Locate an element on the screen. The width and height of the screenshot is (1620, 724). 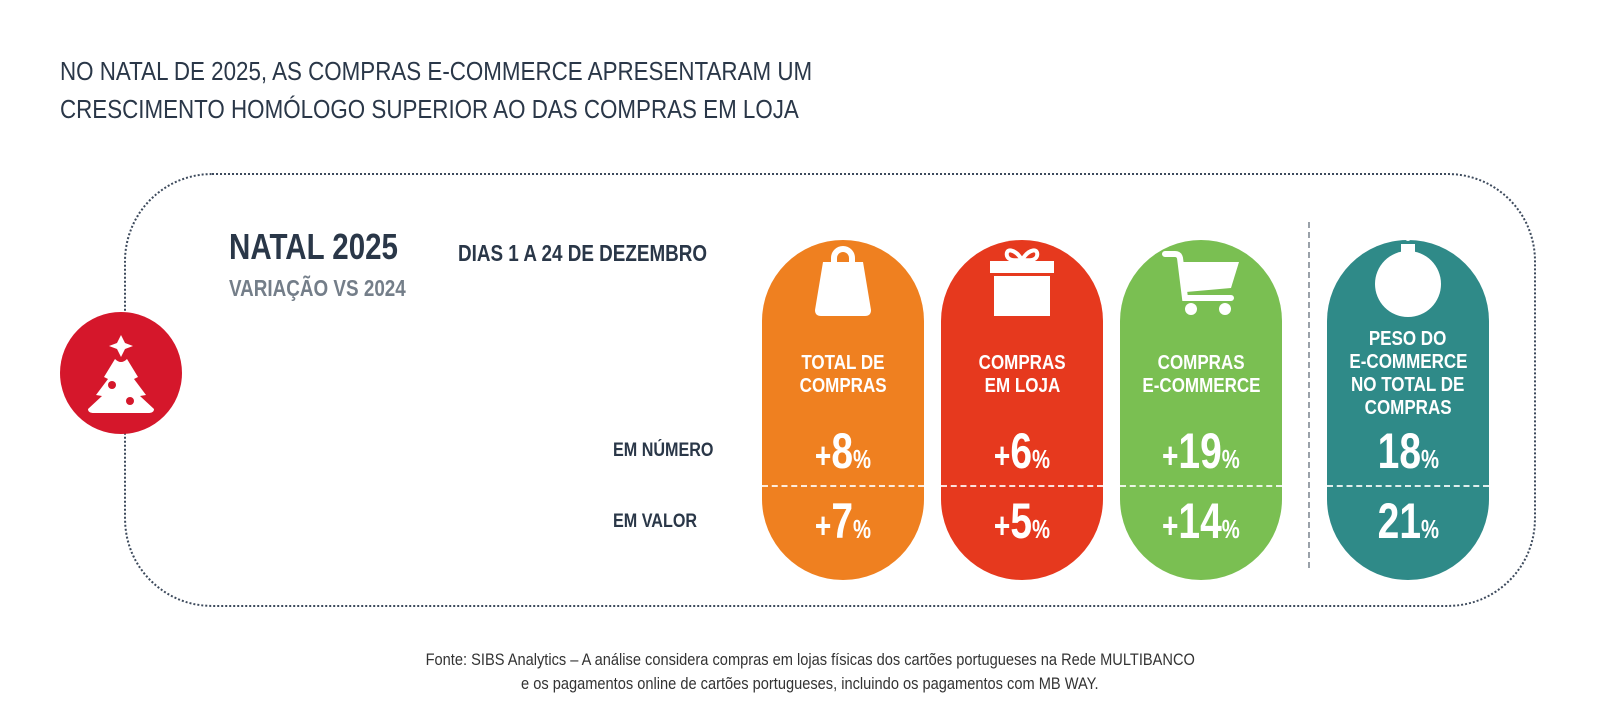
card-store-purchases: COMPRAS EM LOJA +6% +5% is located at coordinates (1022, 410).